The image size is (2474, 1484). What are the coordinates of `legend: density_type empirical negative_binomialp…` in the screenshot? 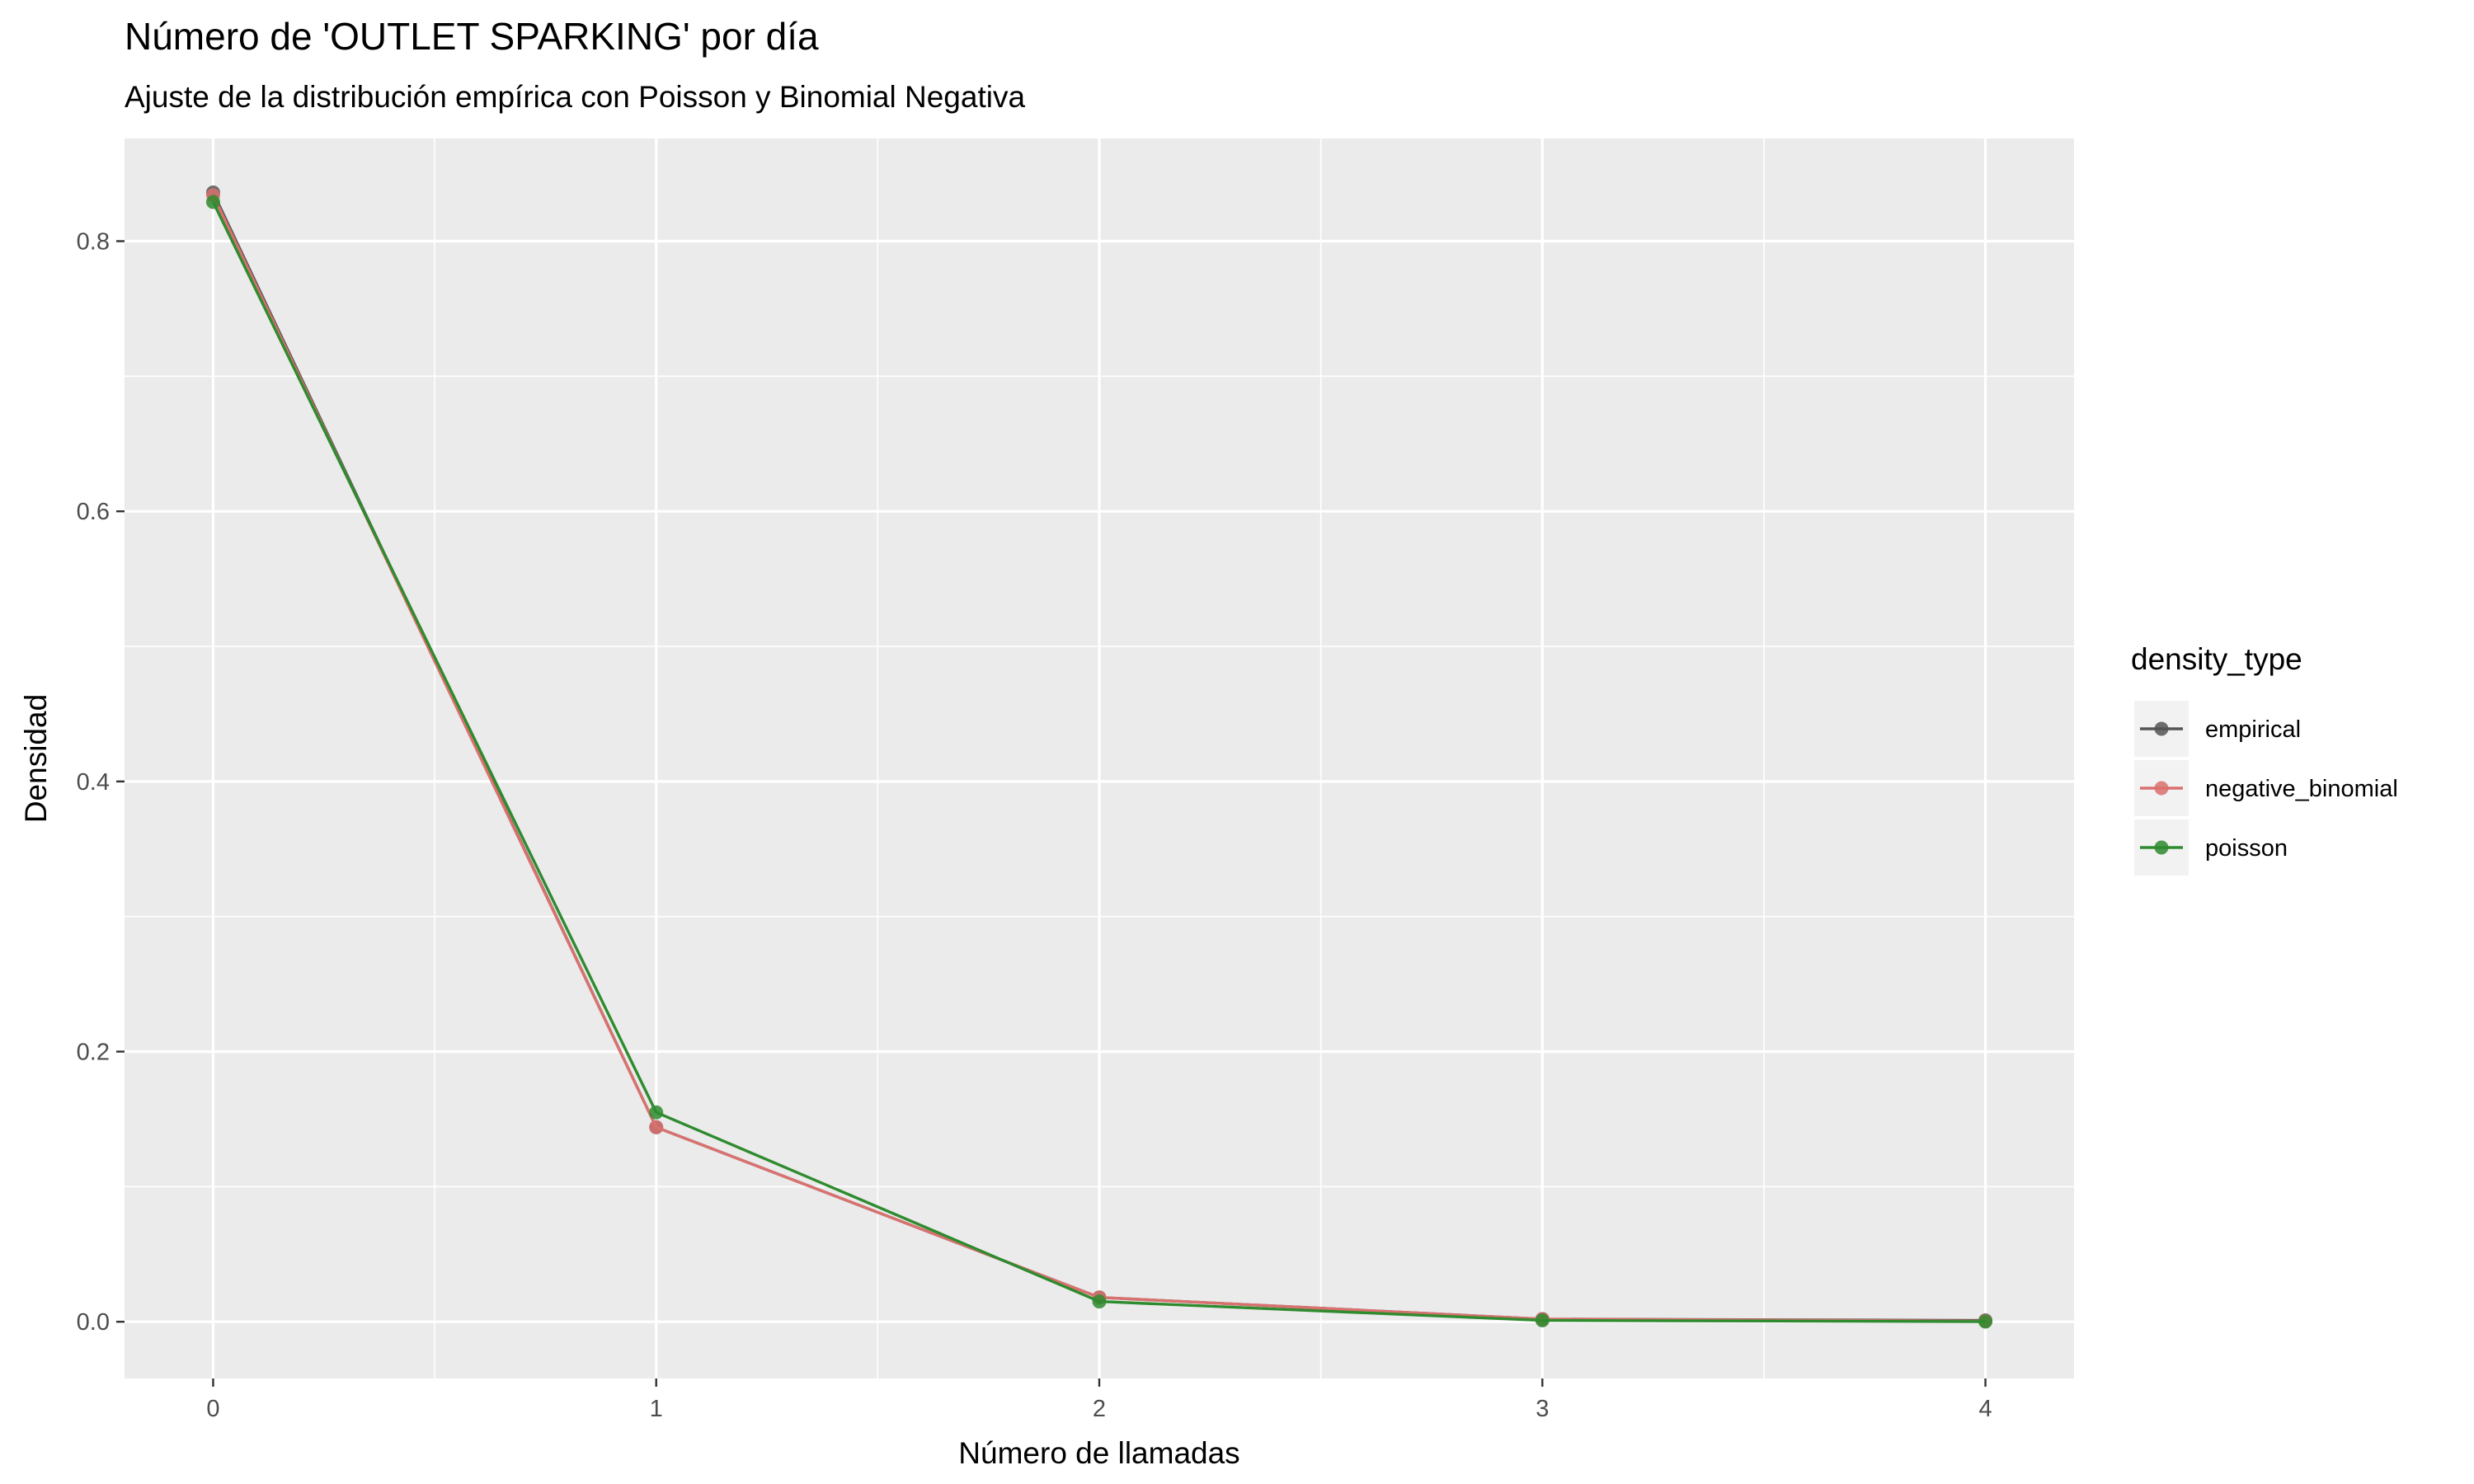 It's located at (2264, 759).